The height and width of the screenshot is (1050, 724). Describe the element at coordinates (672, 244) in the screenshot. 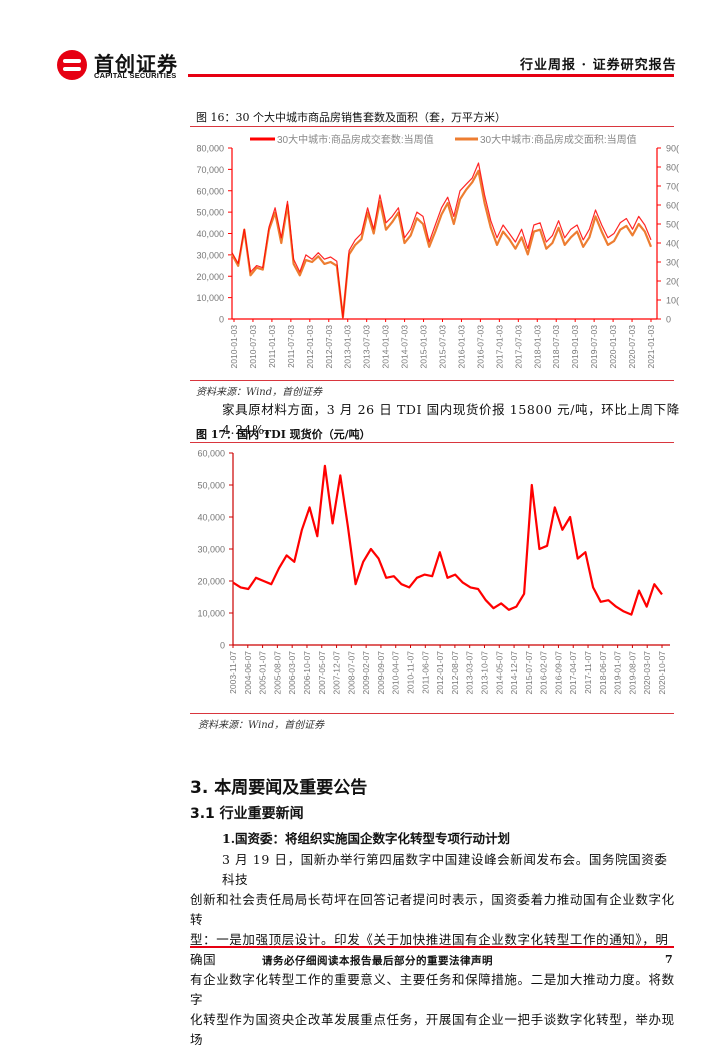

I see `svg-text: 40(` at that location.